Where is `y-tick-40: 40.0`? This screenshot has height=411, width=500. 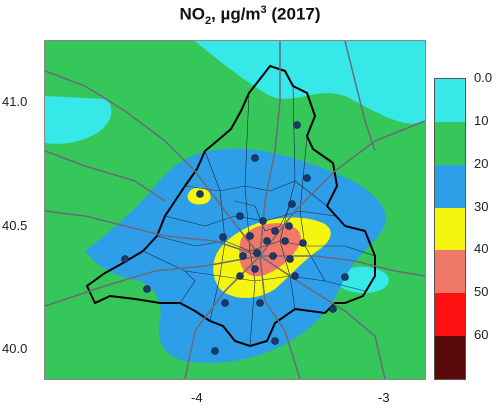
y-tick-40: 40.0 is located at coordinates (15, 348).